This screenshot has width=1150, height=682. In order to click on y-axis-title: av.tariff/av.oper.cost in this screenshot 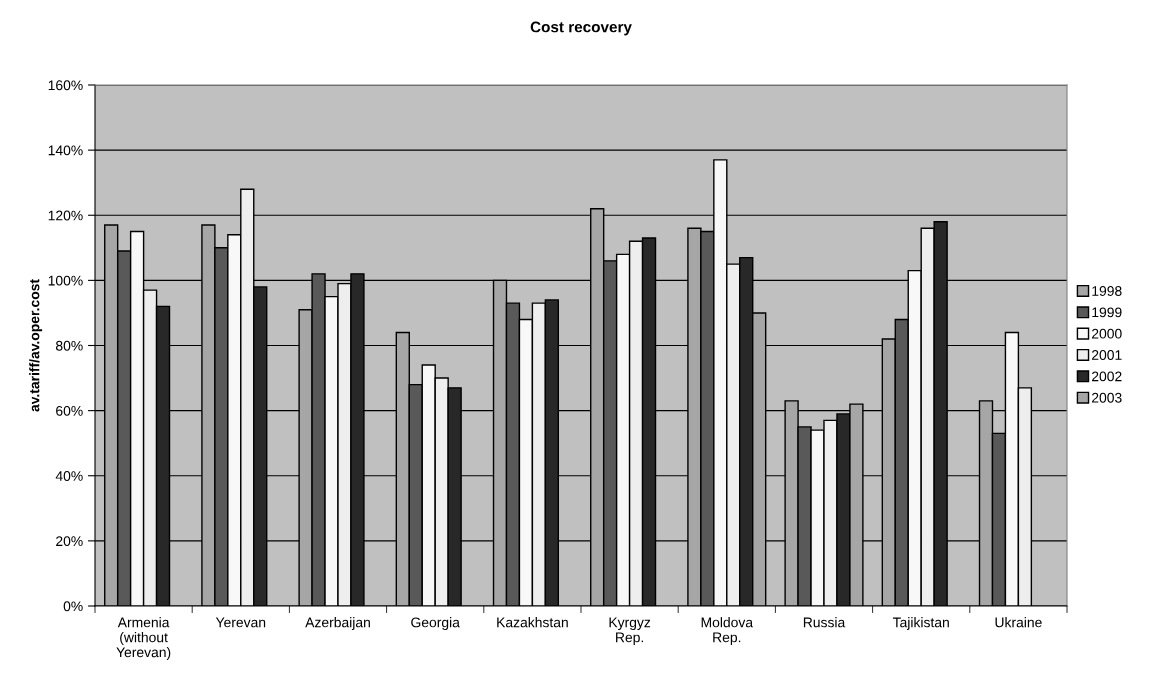, I will do `click(36, 345)`.